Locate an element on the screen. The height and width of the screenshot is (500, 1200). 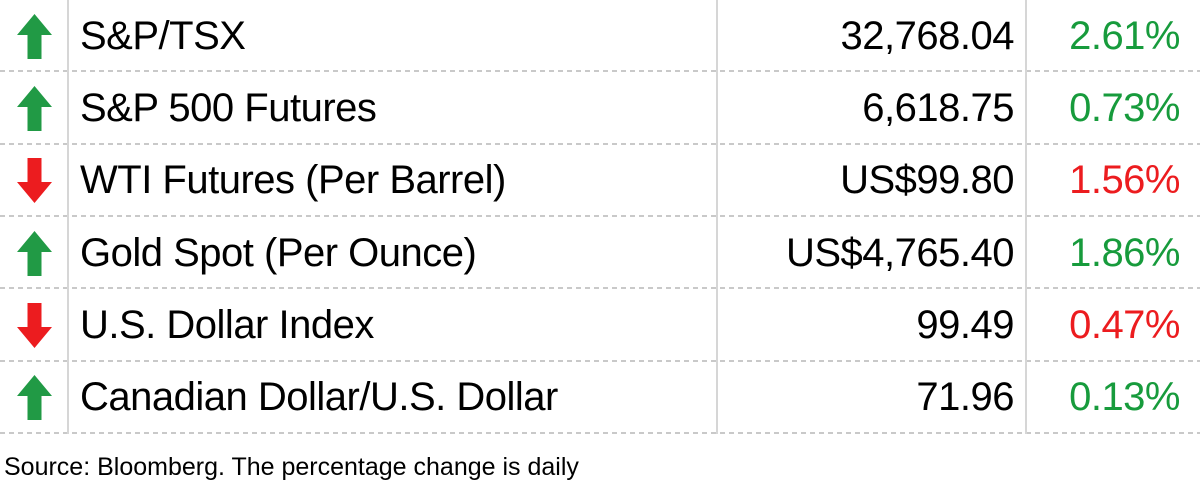
table-row: U.S. Dollar Index 99.49 0.47% is located at coordinates (600, 325).